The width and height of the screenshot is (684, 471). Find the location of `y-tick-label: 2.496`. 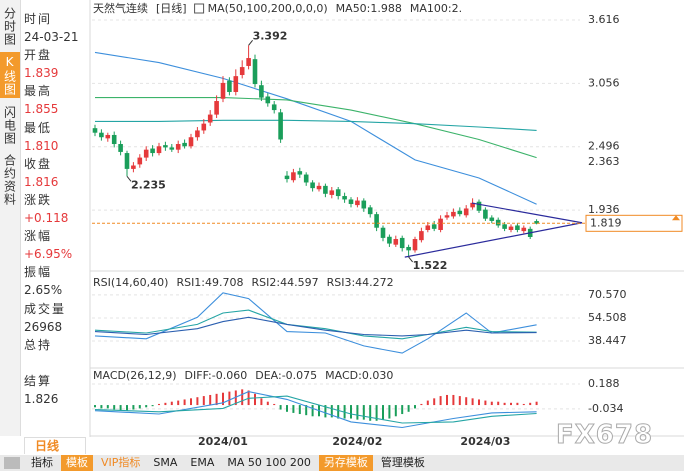

y-tick-label: 2.496 is located at coordinates (604, 146).